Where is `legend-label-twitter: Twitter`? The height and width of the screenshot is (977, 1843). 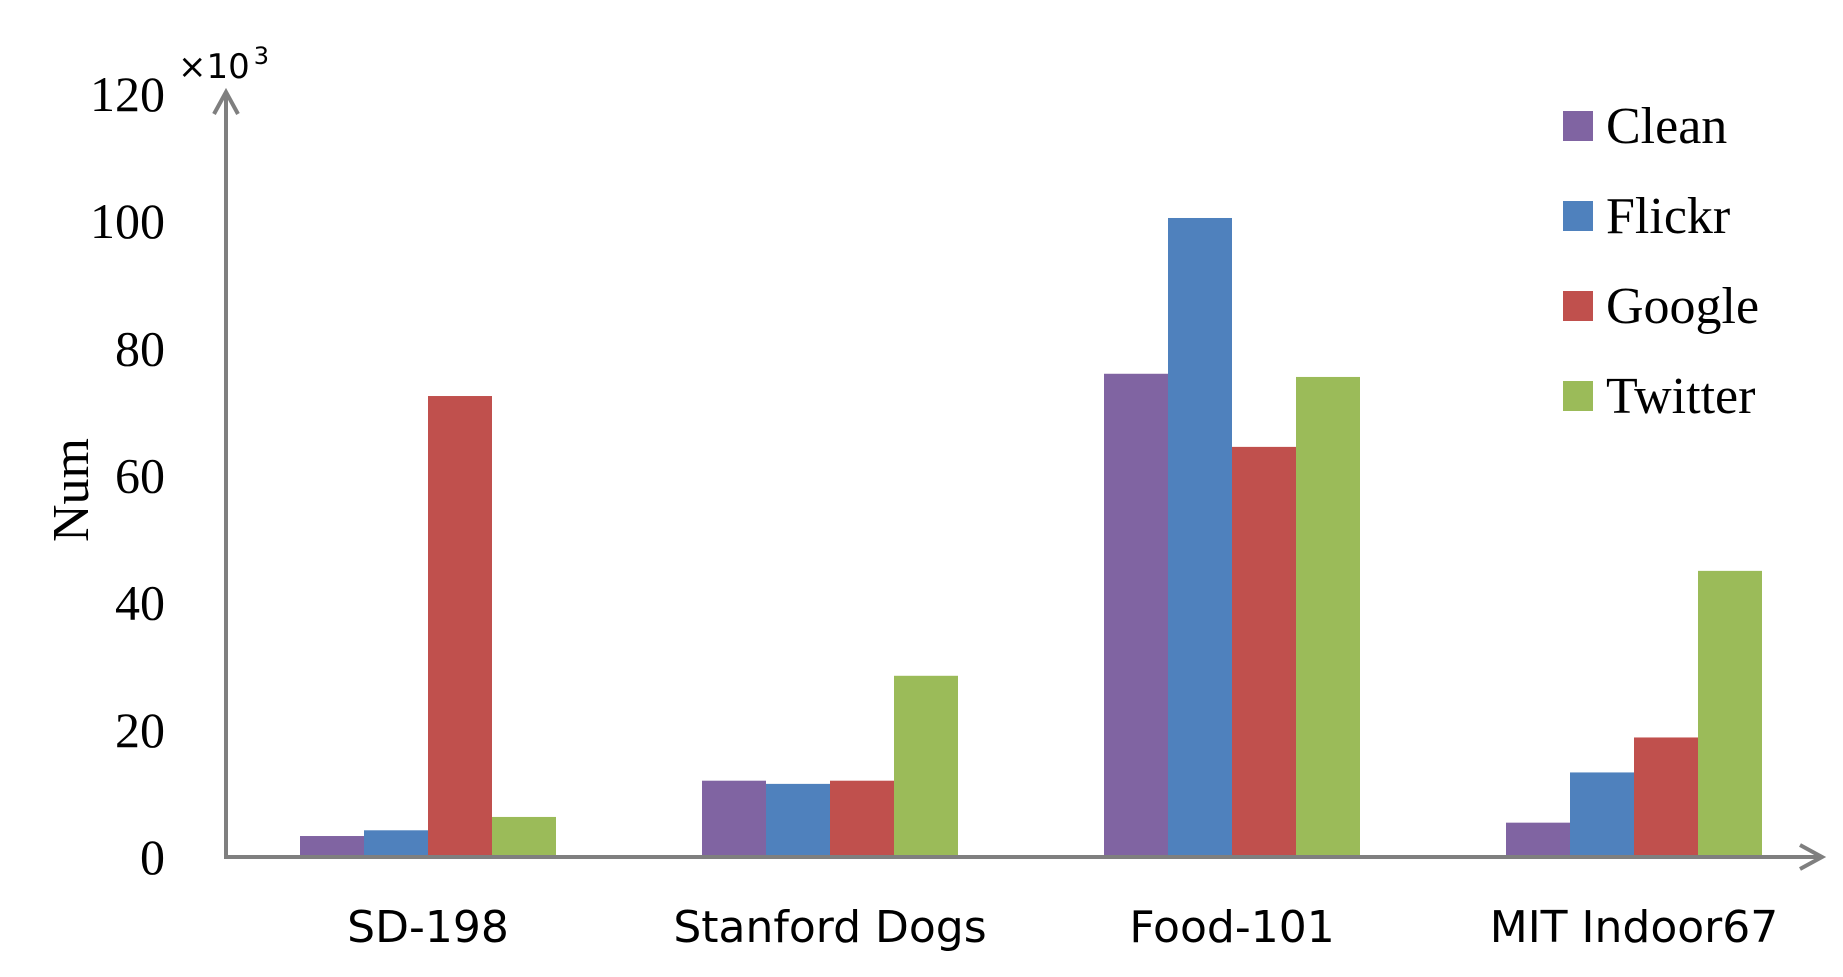
legend-label-twitter: Twitter is located at coordinates (1680, 396).